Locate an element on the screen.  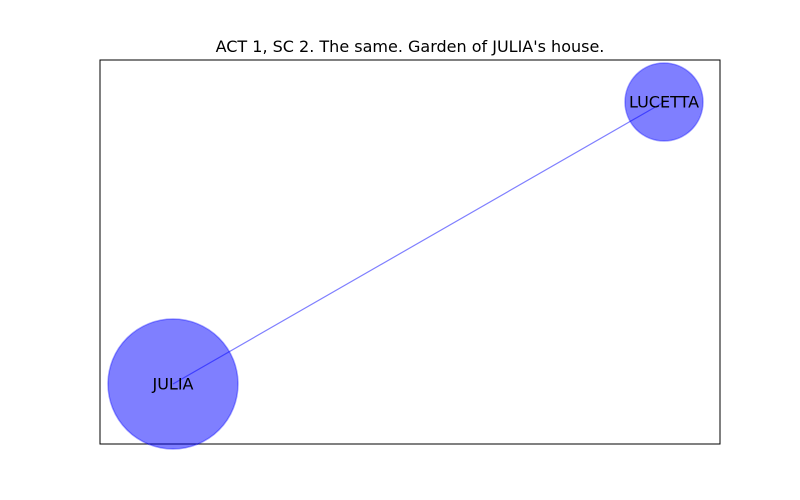
node-lucetta is located at coordinates (664, 102).